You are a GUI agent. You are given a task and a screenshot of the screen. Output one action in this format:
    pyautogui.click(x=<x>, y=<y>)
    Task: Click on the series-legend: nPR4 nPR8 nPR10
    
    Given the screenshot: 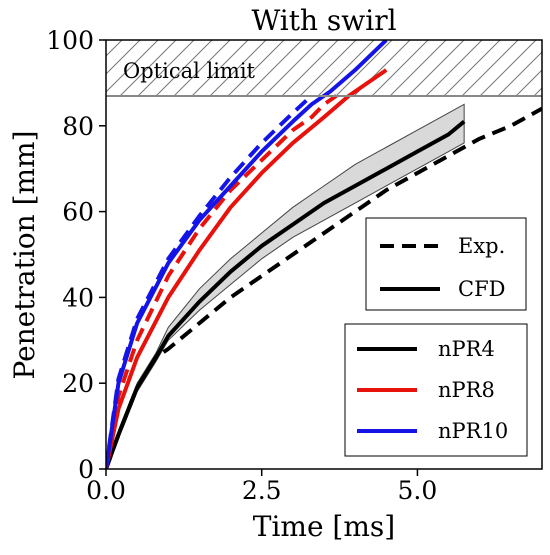 What is the action you would take?
    pyautogui.click(x=436, y=390)
    